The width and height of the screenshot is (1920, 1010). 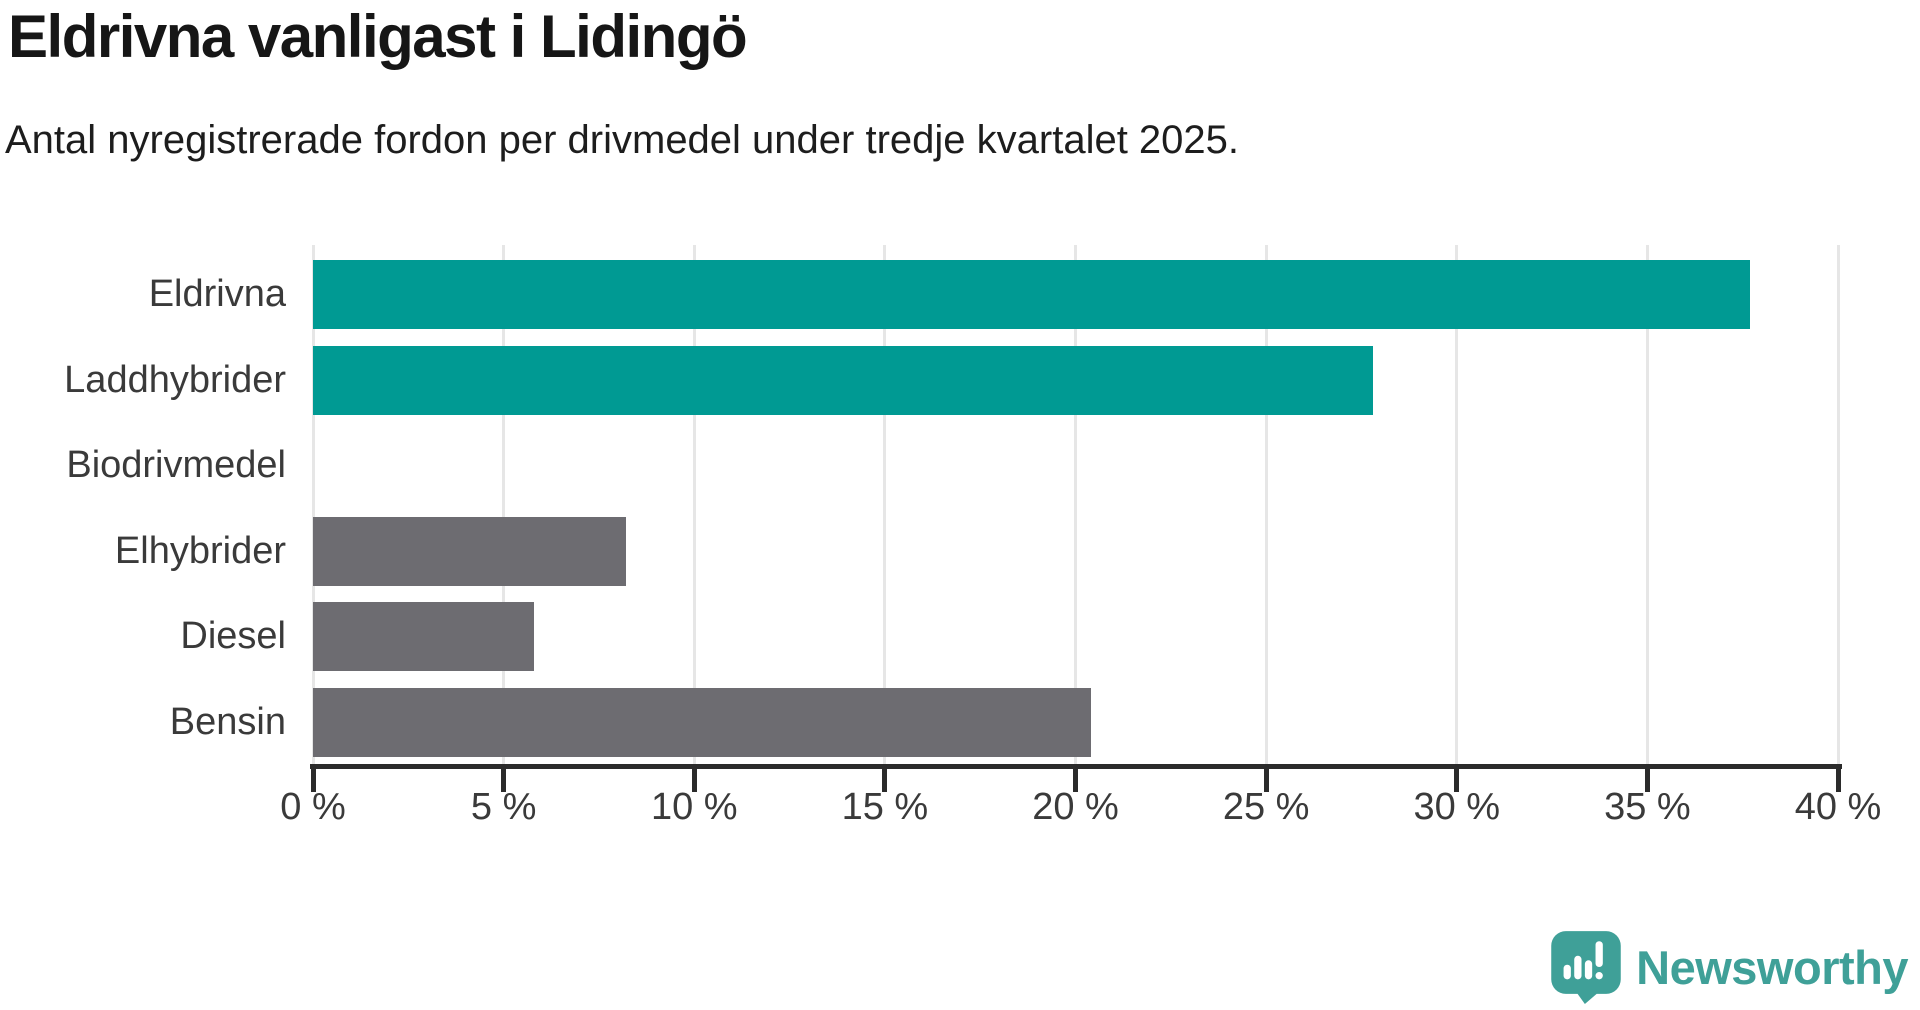 I want to click on x-axis-tick-label-5: 5 %, so click(x=503, y=807).